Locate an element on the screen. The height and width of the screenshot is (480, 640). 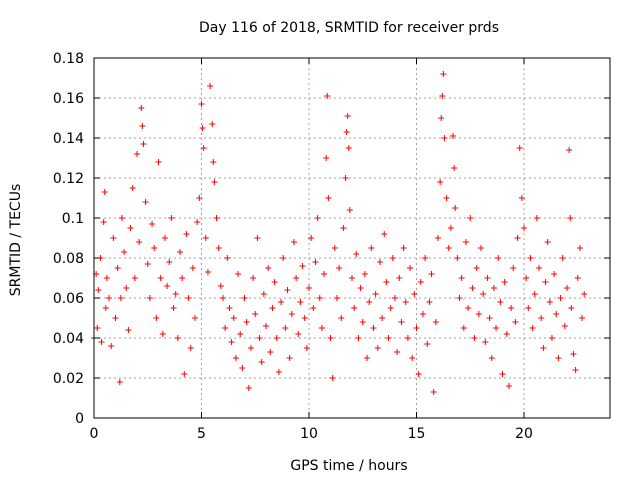
y-tick-label: 0.02 is located at coordinates (68, 379).